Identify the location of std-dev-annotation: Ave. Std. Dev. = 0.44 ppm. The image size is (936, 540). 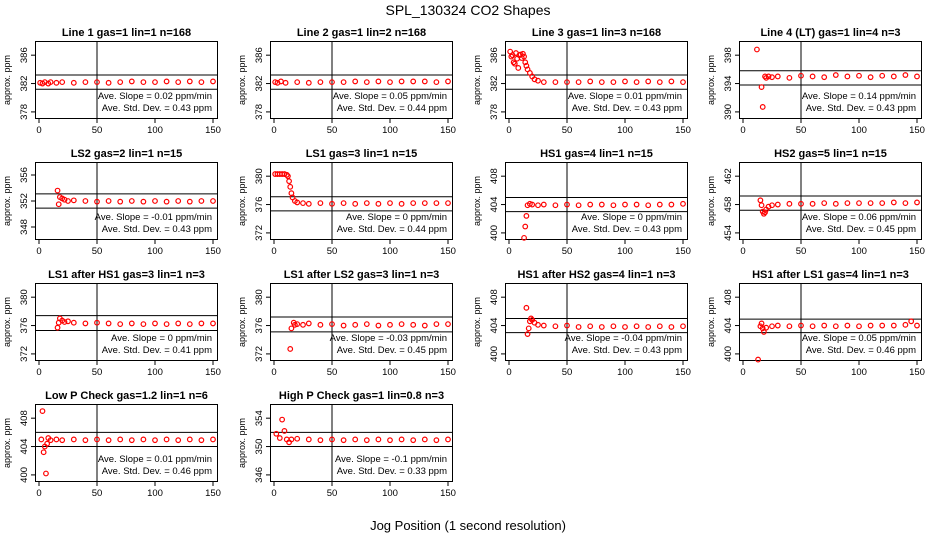
(392, 108).